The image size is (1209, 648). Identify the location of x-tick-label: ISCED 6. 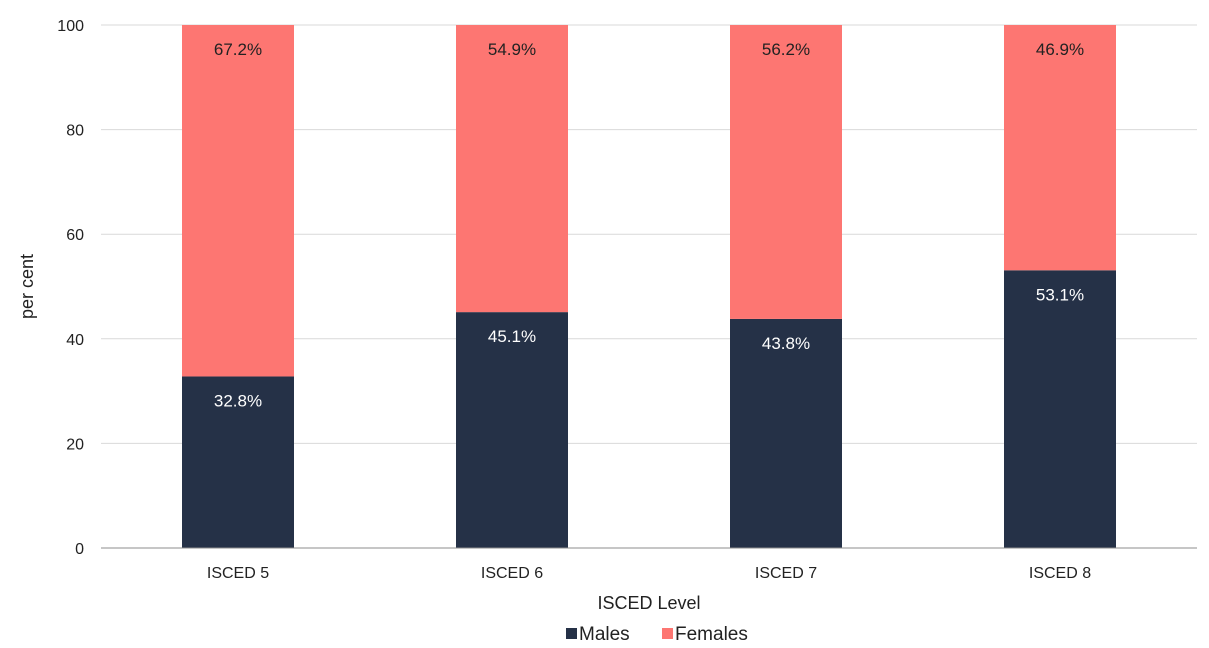
(512, 573).